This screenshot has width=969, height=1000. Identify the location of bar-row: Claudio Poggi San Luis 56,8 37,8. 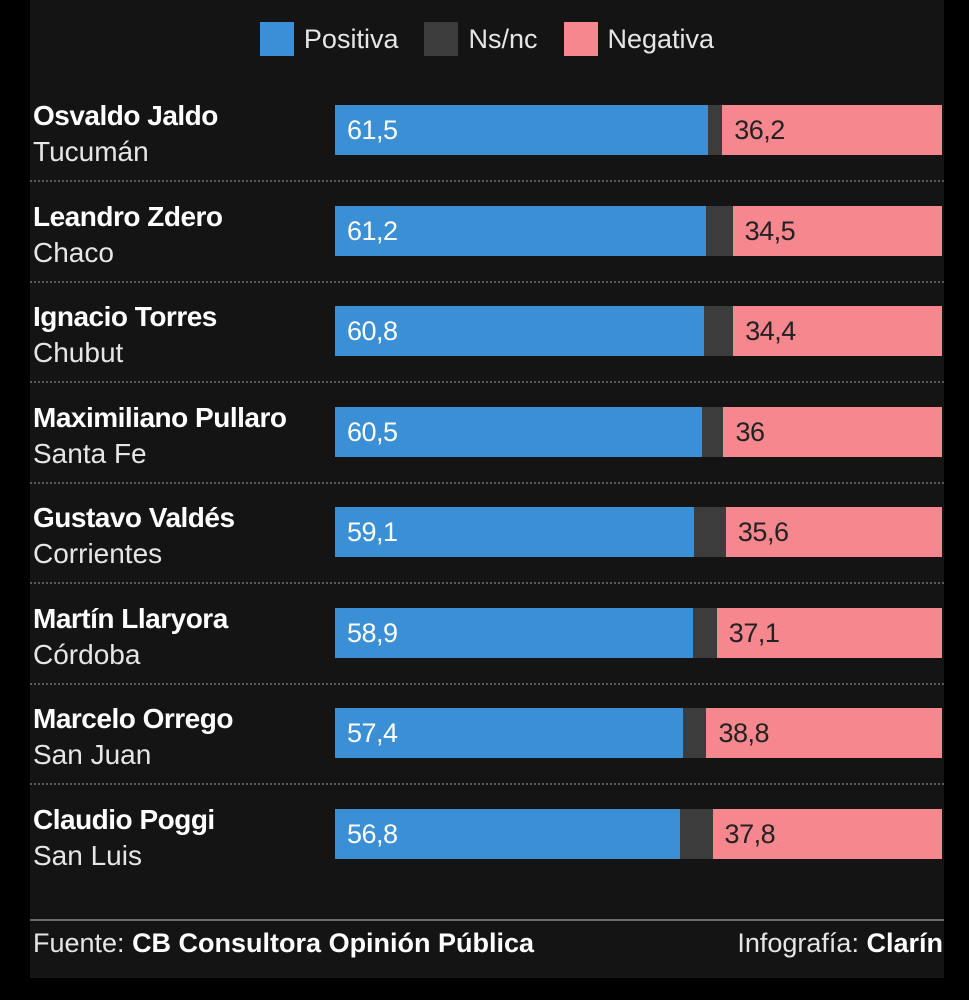
(487, 854).